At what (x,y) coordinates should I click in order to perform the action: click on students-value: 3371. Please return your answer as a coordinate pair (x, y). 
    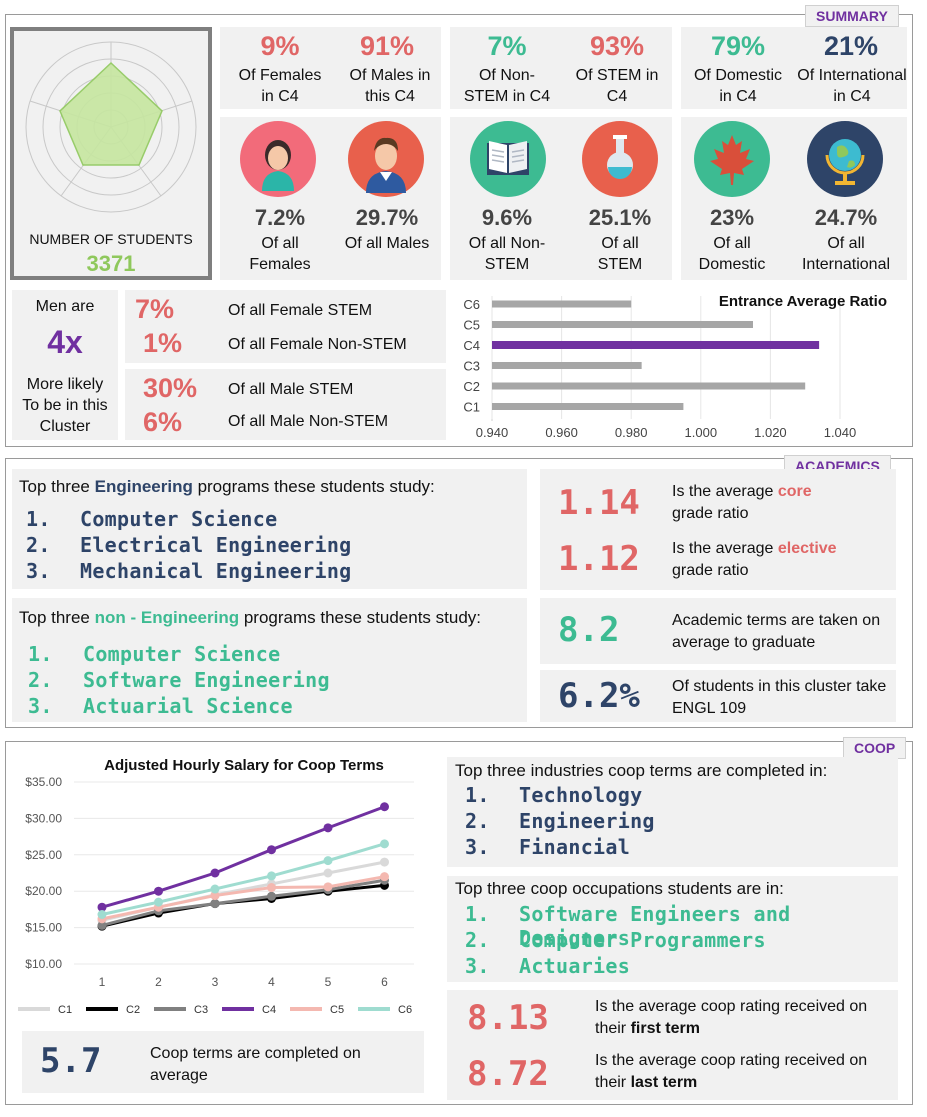
    Looking at the image, I should click on (111, 263).